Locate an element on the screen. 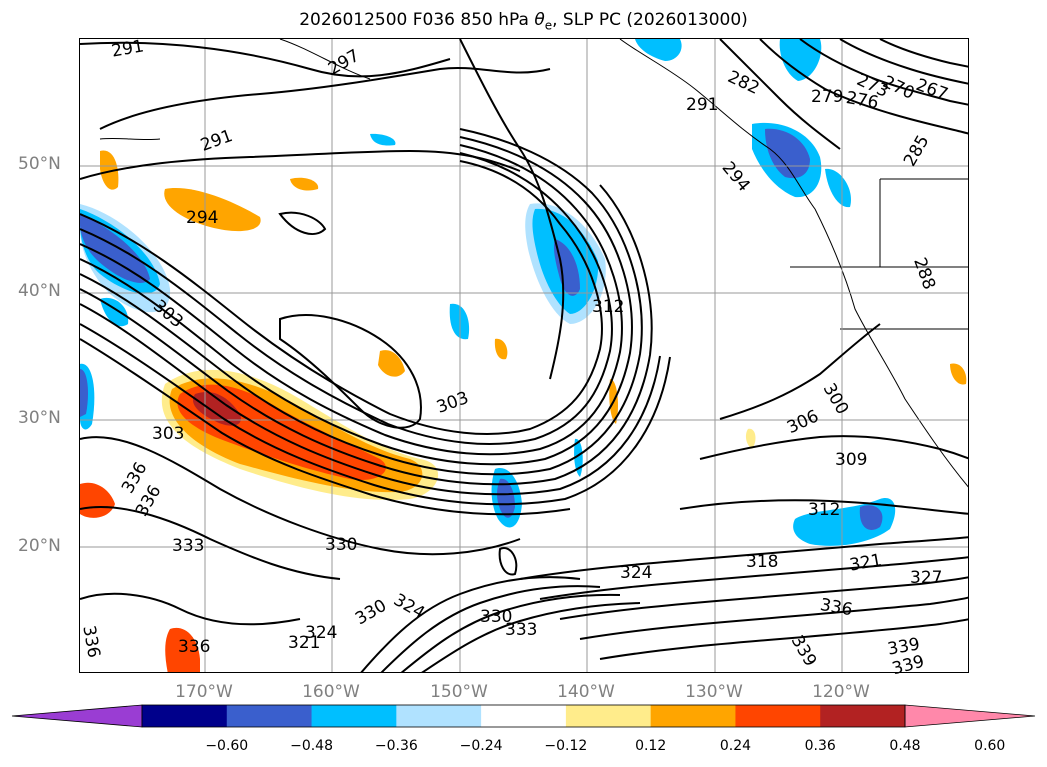  colorbar-tick-label: 0.36 is located at coordinates (820, 746).